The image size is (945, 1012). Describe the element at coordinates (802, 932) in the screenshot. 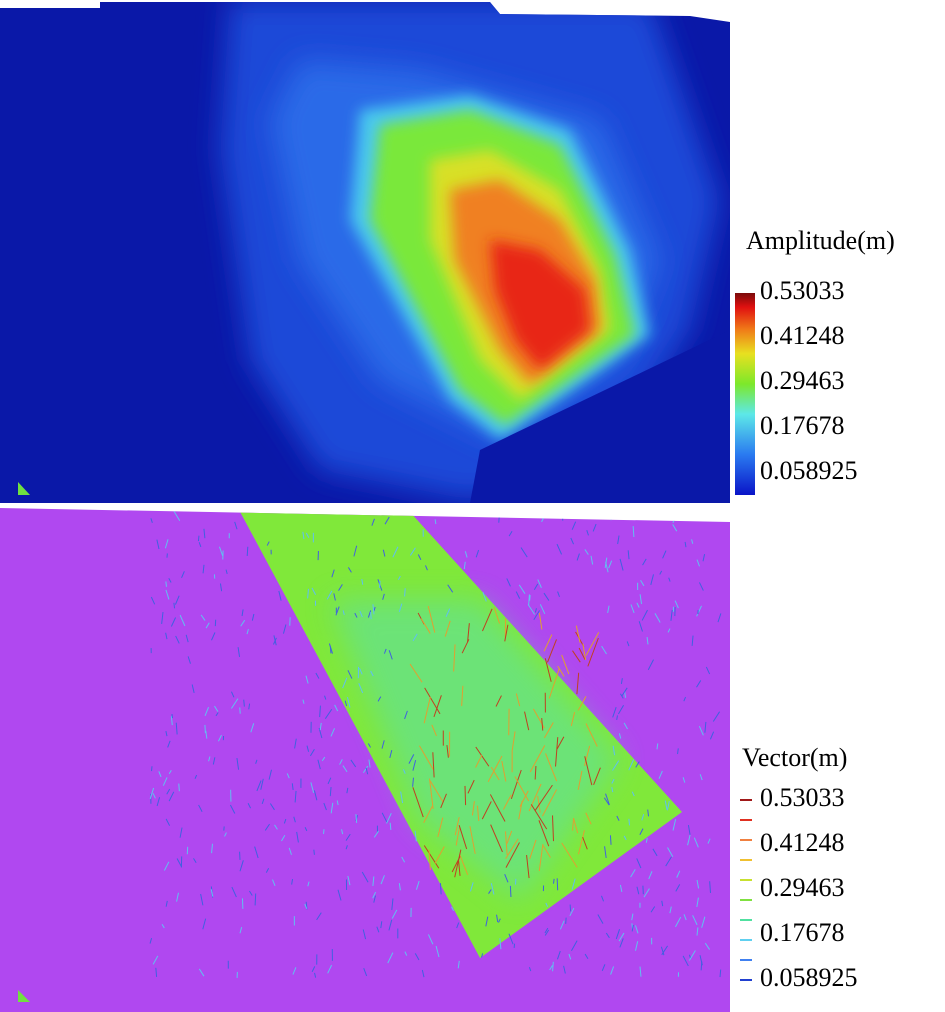

I see `legend-tick-label: 0.17678` at that location.